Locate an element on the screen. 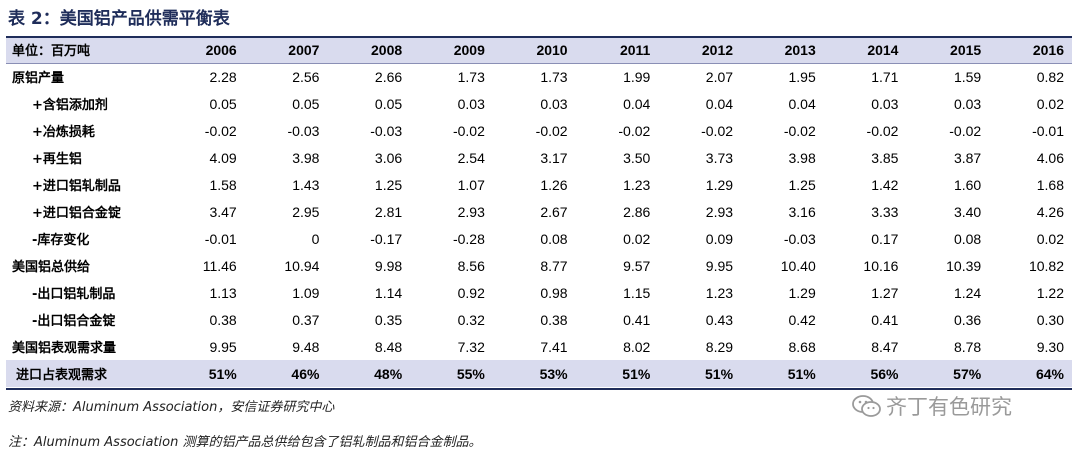 The width and height of the screenshot is (1080, 452). table-cell: 2.67 is located at coordinates (554, 211).